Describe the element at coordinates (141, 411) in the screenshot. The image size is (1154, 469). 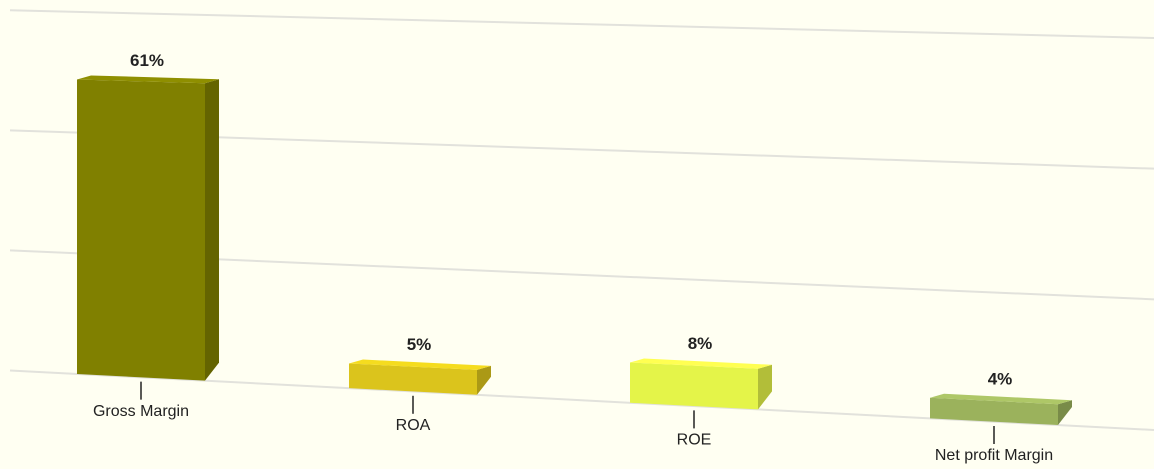
I see `x-tick-label: Gross Margin` at that location.